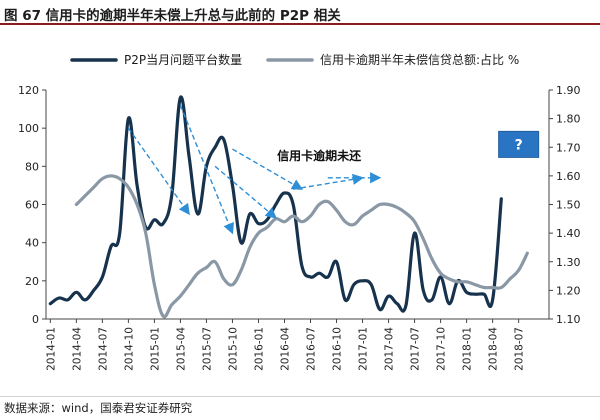 The image size is (600, 420). I want to click on right-axis-tick-label: 1.40, so click(568, 233).